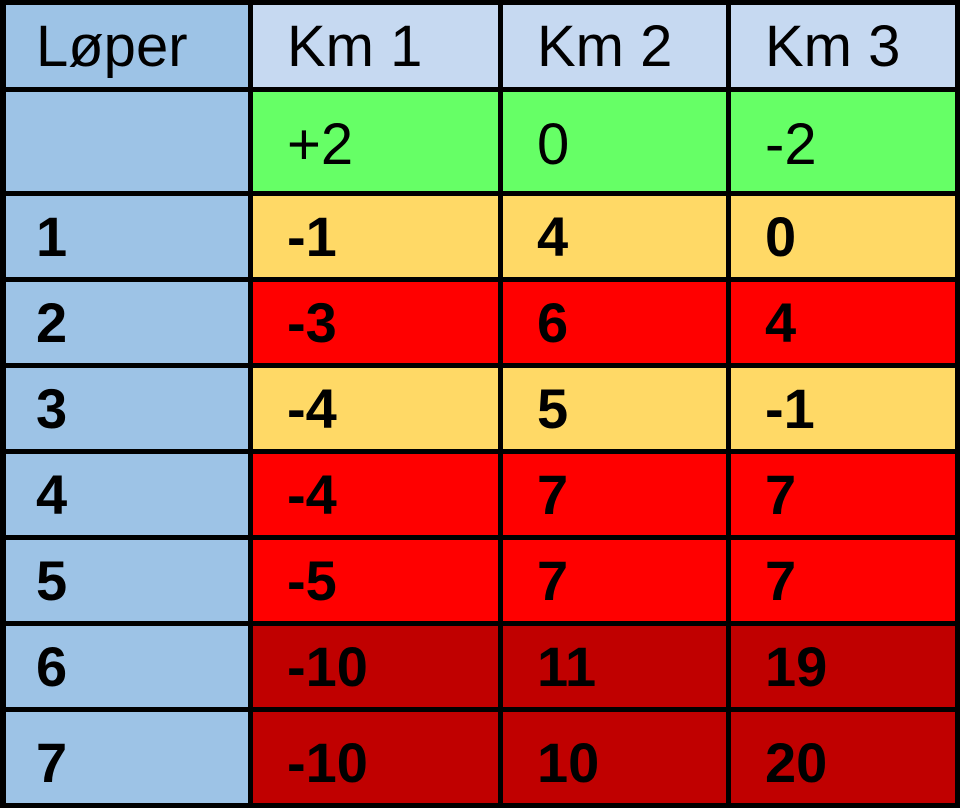  What do you see at coordinates (845, 144) in the screenshot?
I see `reference-km-3: -2` at bounding box center [845, 144].